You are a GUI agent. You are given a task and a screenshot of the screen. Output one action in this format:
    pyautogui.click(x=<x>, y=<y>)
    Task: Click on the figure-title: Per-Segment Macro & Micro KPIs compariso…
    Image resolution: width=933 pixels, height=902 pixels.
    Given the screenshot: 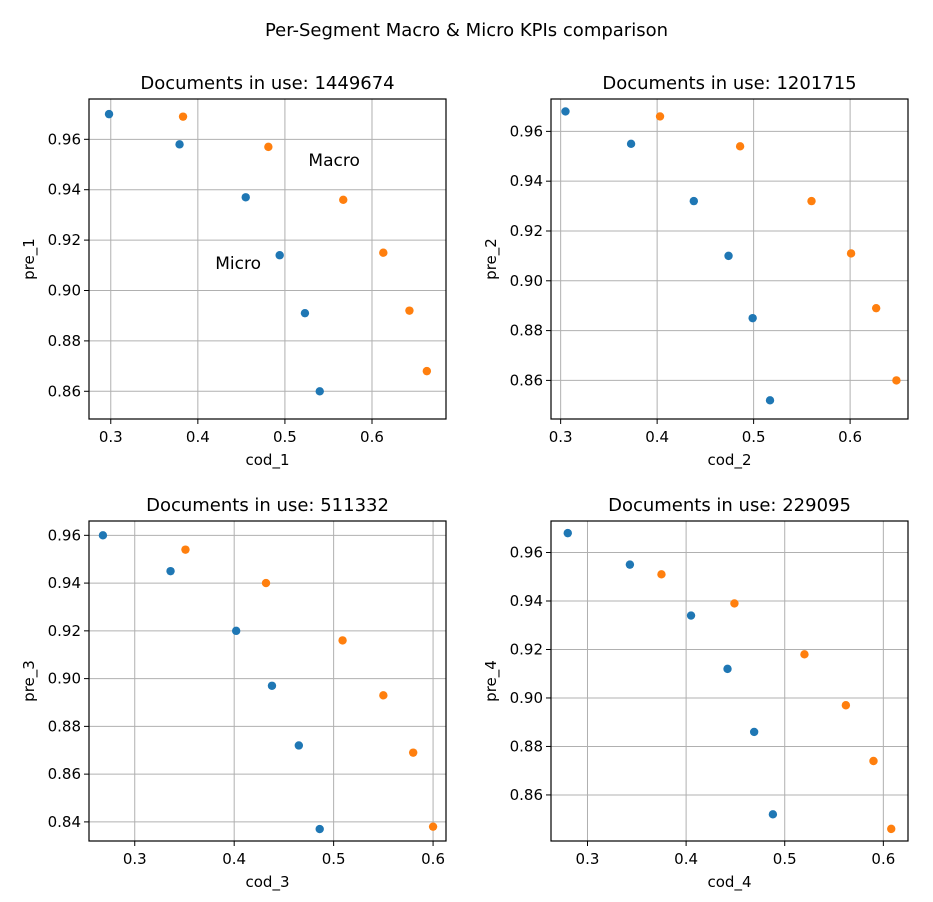 What is the action you would take?
    pyautogui.click(x=466, y=30)
    